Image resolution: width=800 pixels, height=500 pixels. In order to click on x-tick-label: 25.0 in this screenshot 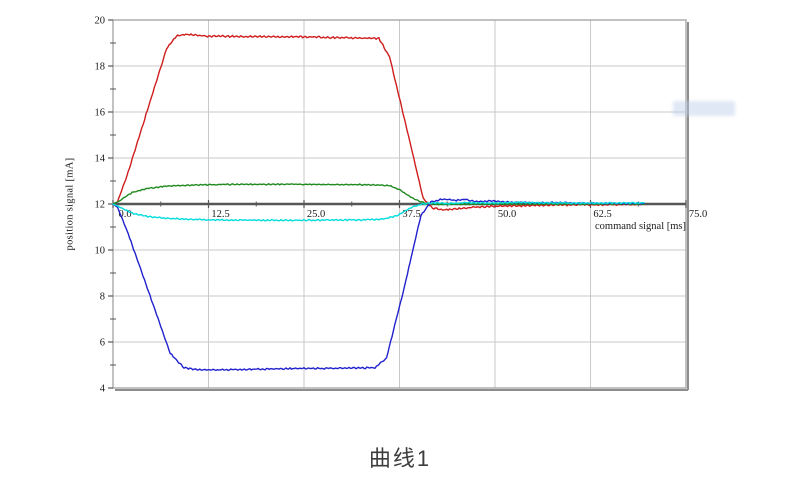, I will do `click(316, 214)`.